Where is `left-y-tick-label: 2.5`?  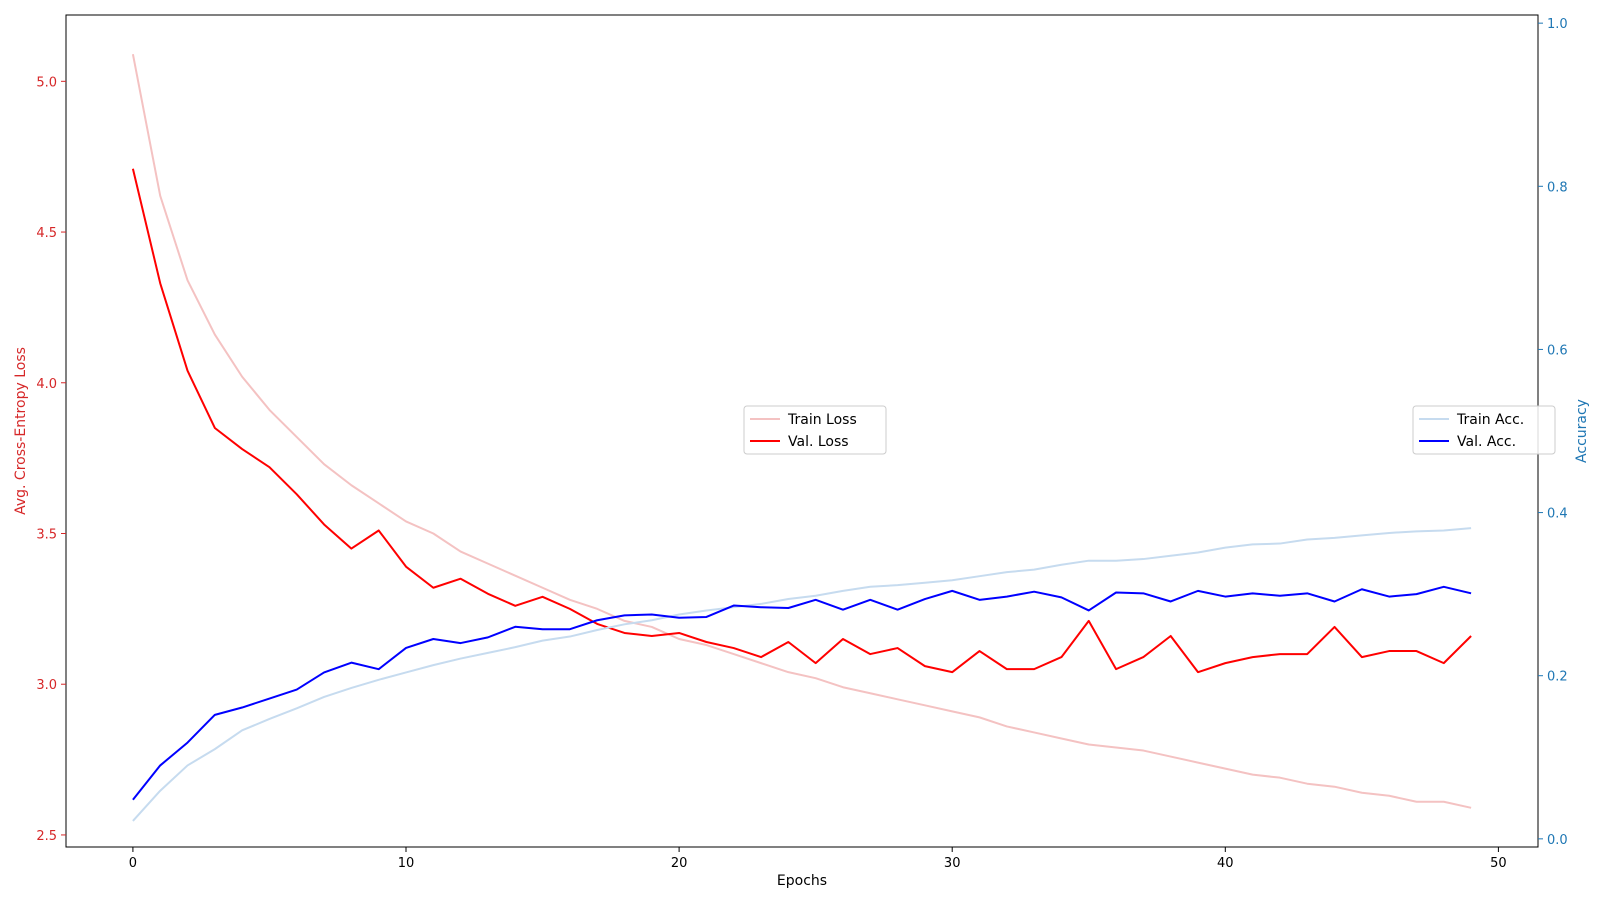
left-y-tick-label: 2.5 is located at coordinates (46, 836).